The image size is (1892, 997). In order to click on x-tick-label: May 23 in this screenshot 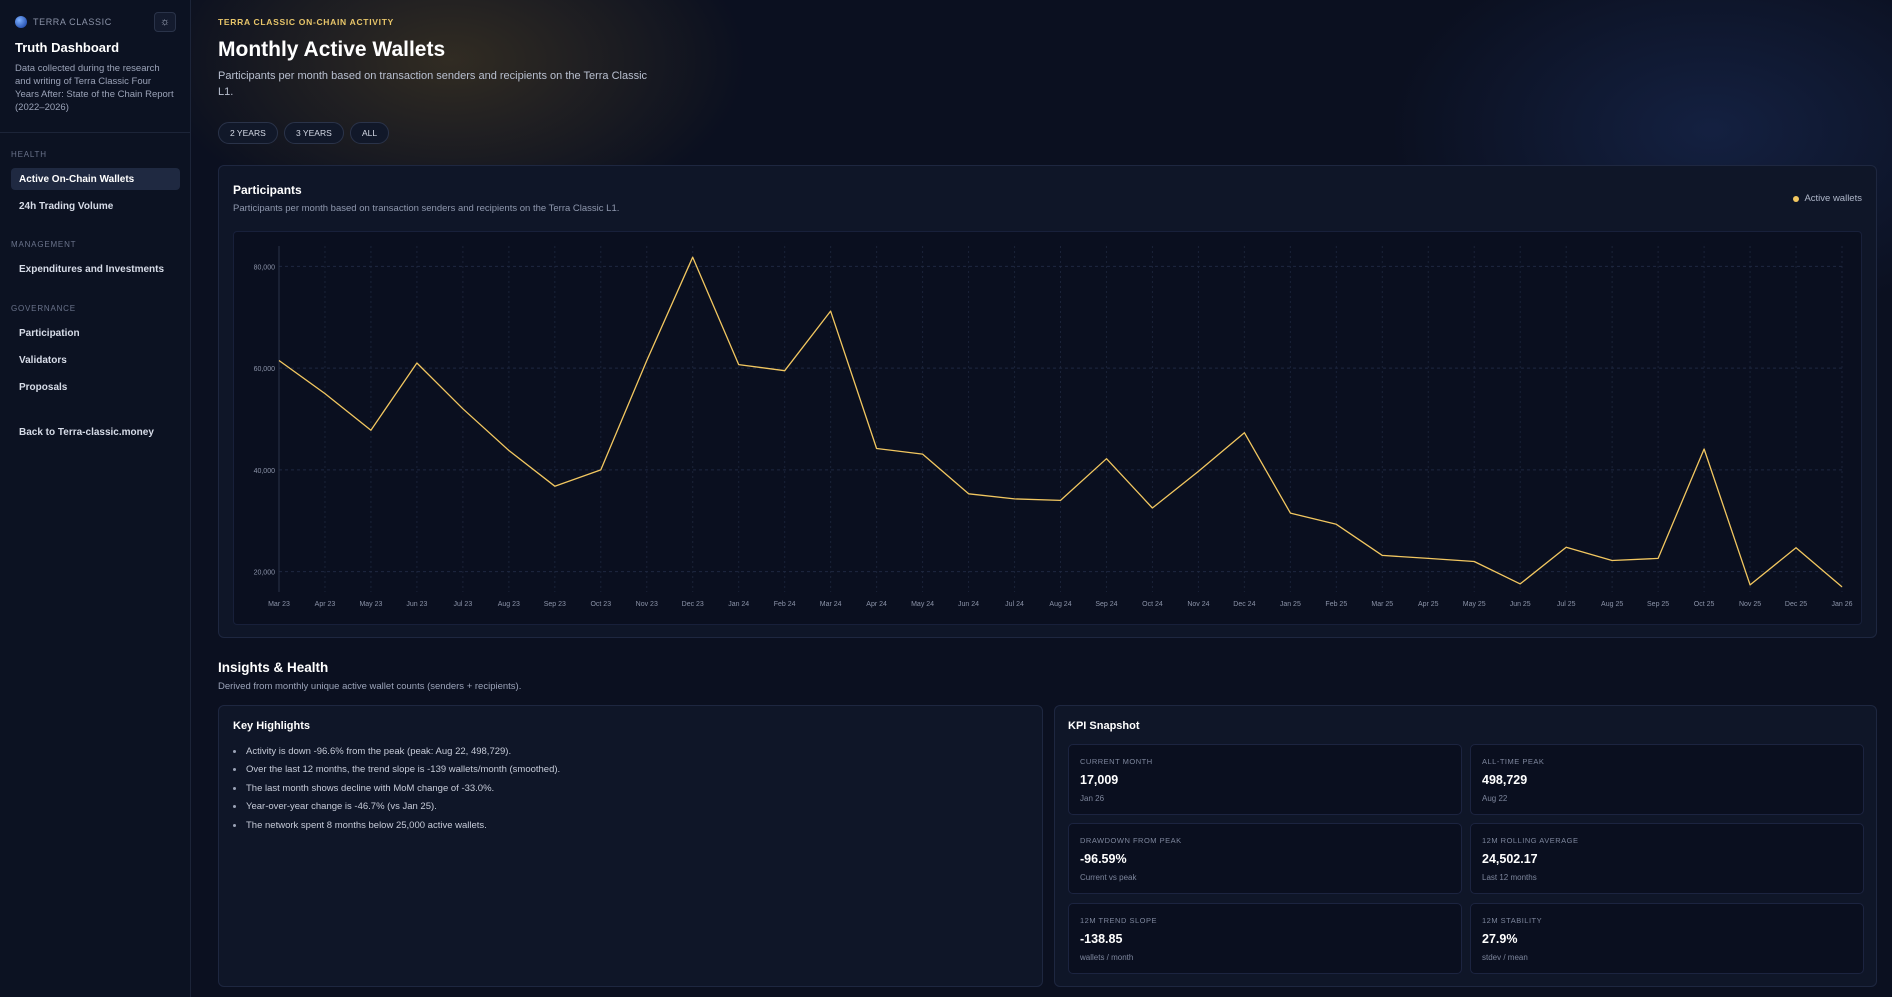, I will do `click(370, 604)`.